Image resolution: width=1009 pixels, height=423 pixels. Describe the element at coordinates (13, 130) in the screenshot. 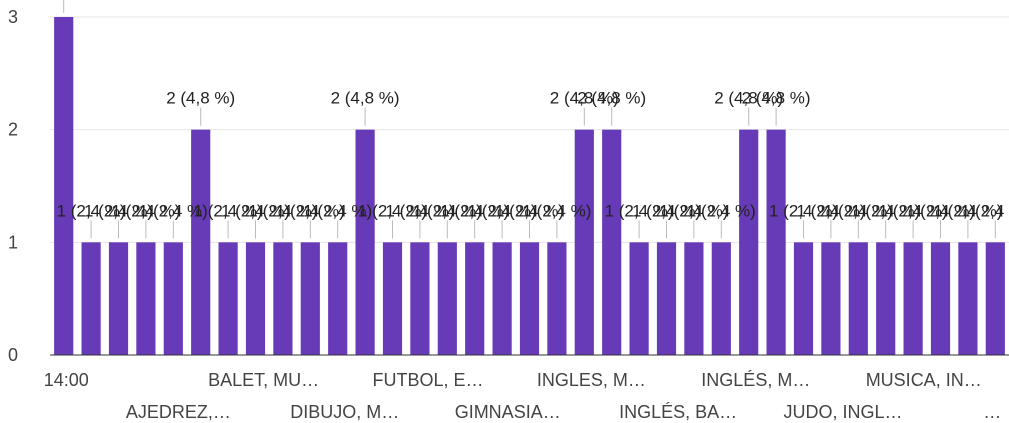

I see `y-tick-label: 2` at that location.